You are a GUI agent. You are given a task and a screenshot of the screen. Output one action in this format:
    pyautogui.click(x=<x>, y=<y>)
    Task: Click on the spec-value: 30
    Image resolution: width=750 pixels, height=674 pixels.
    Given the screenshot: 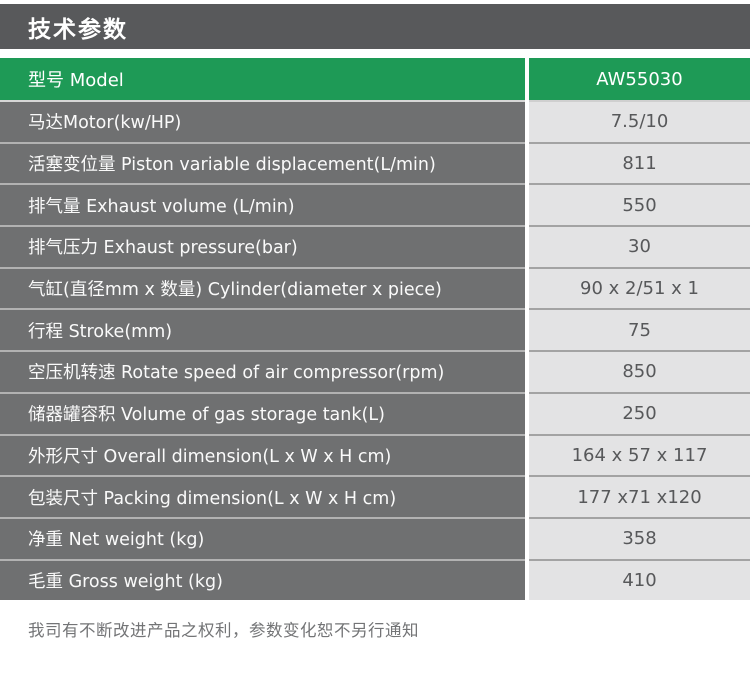 What is the action you would take?
    pyautogui.click(x=639, y=246)
    